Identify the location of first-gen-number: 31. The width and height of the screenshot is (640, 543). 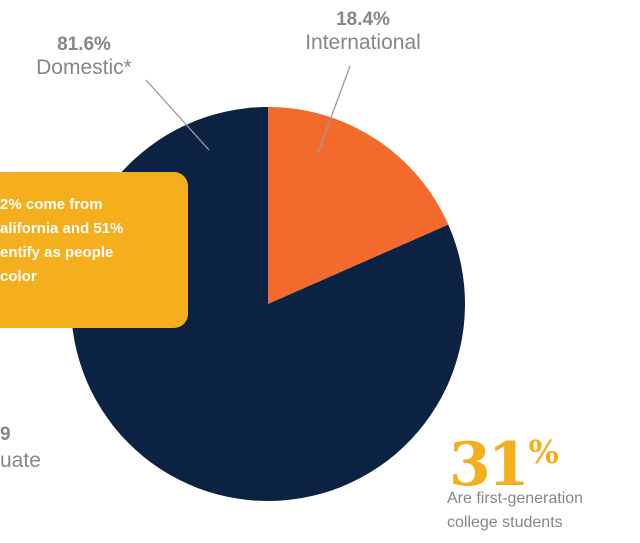
(489, 465).